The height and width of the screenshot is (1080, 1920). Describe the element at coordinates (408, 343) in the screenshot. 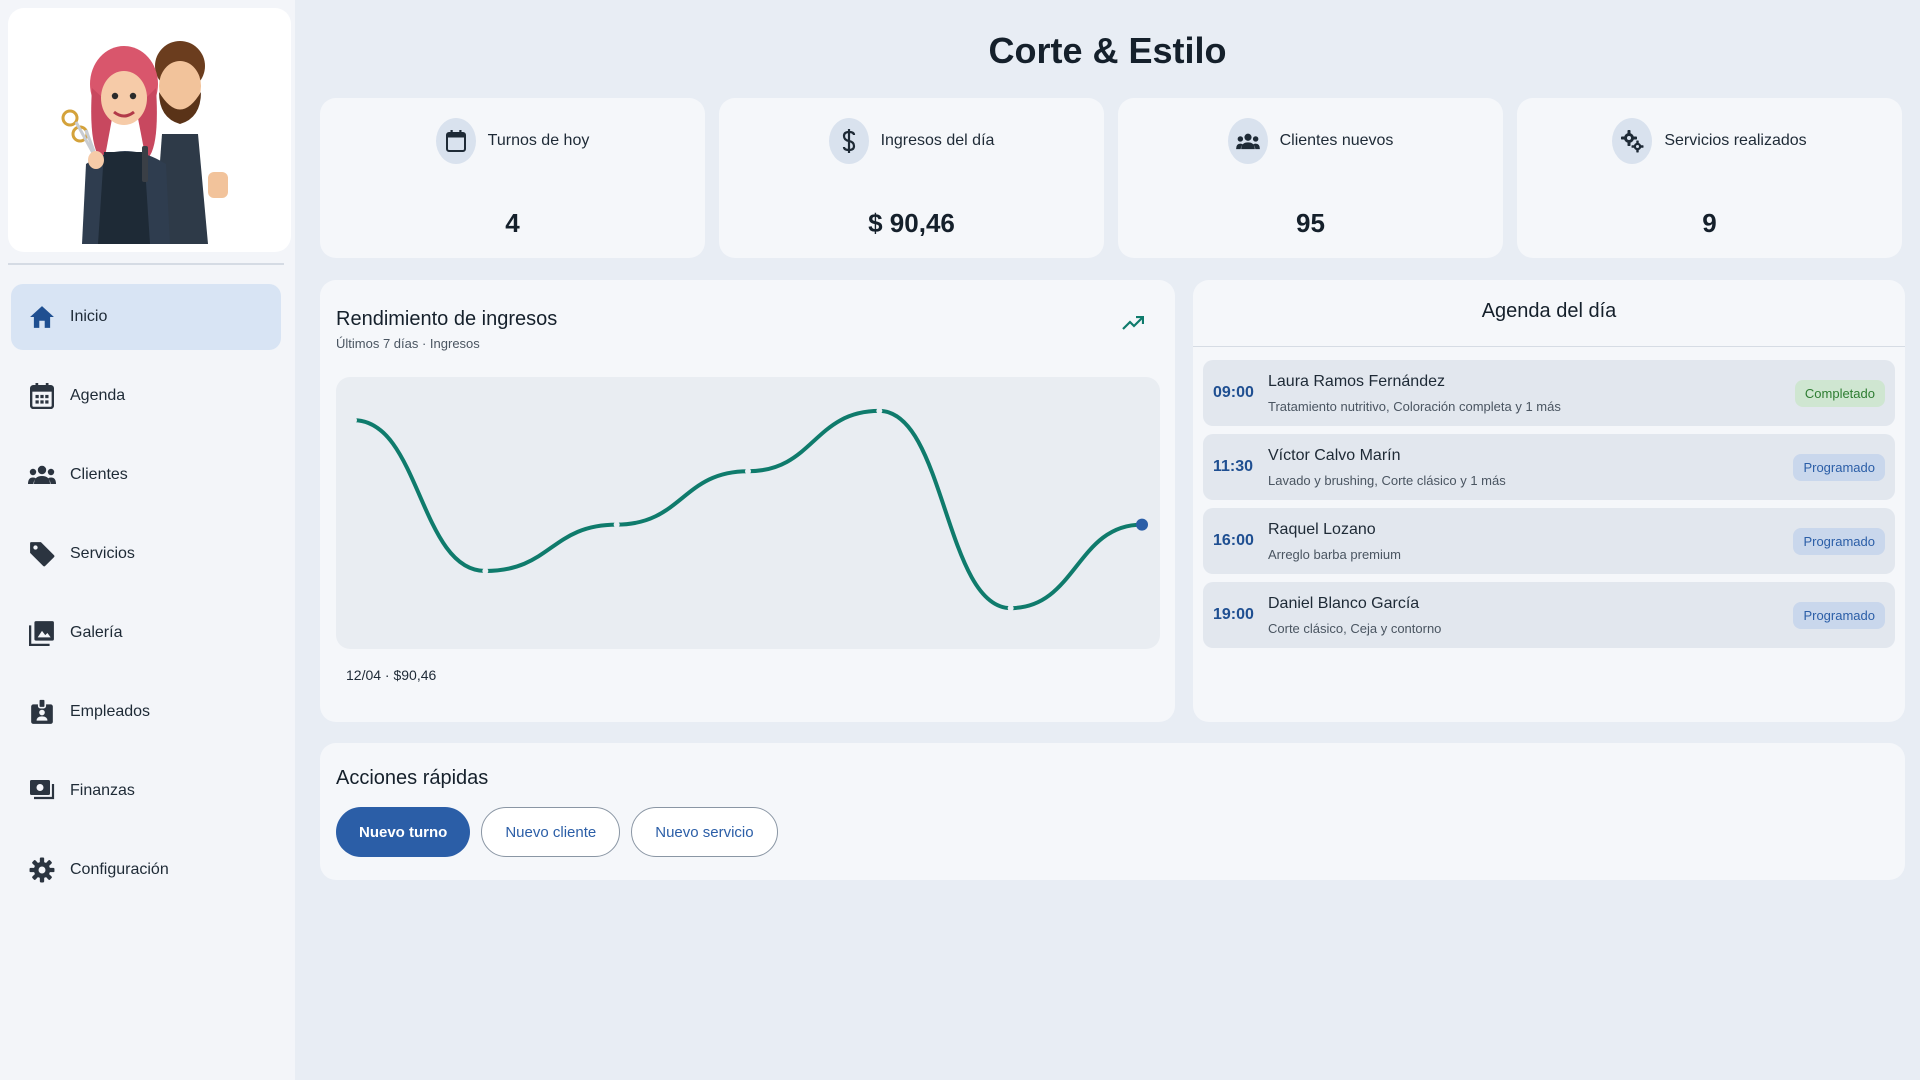

I see `chart-subtitle: Últimos 7 días · Ingresos` at that location.